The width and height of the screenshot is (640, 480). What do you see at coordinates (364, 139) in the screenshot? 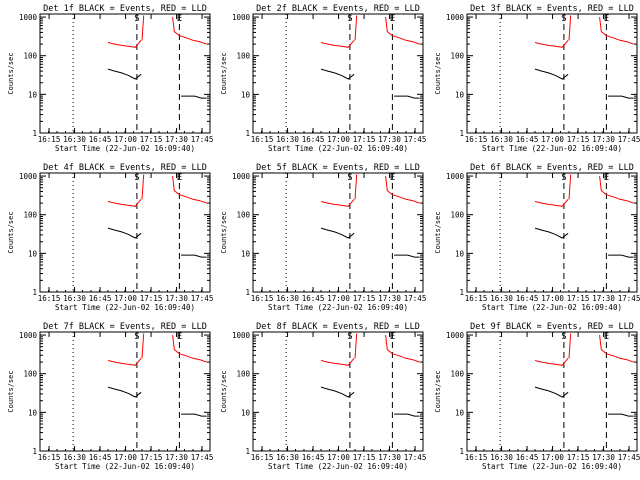
I see `x-tick-label: 17:15` at bounding box center [364, 139].